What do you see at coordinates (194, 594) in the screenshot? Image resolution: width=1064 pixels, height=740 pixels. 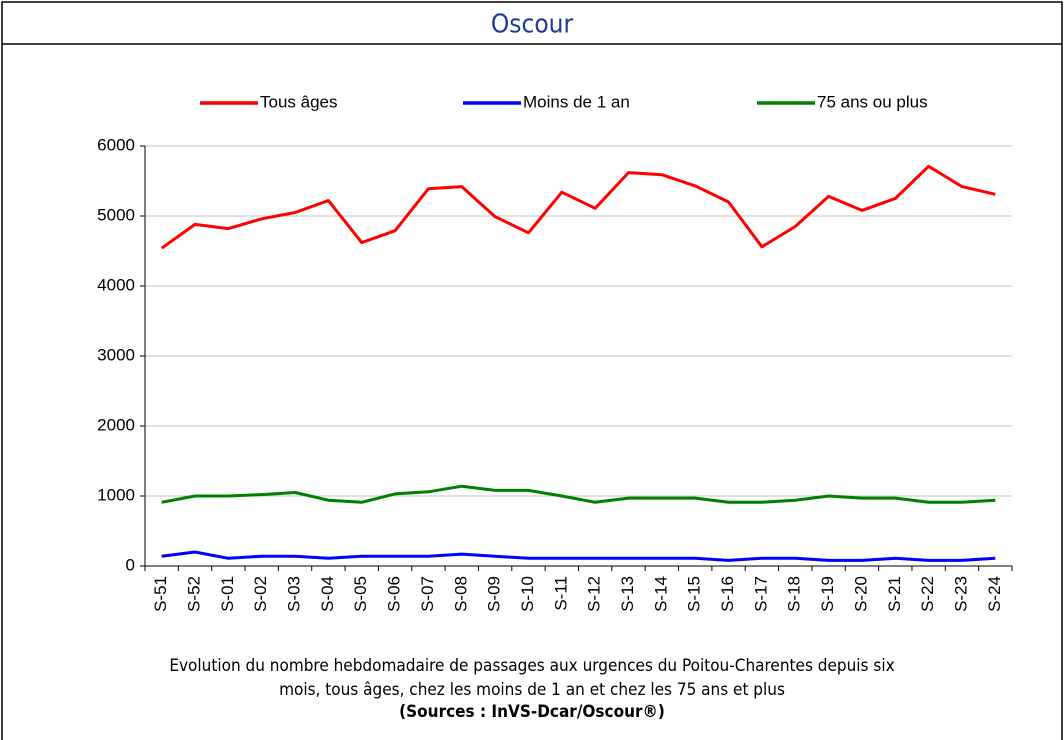 I see `x-tick-label: S-52` at bounding box center [194, 594].